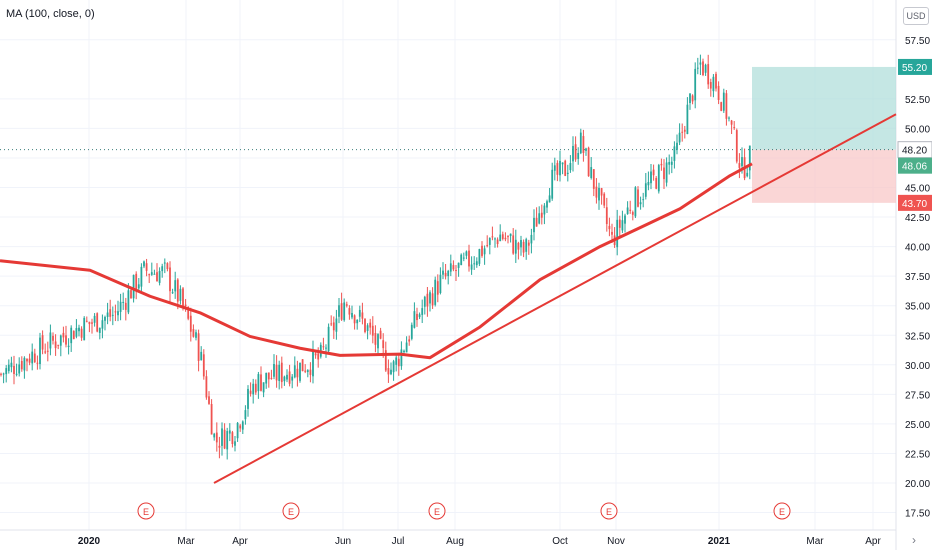 The image size is (932, 550). Describe the element at coordinates (240, 541) in the screenshot. I see `x-tick-label: Apr` at that location.